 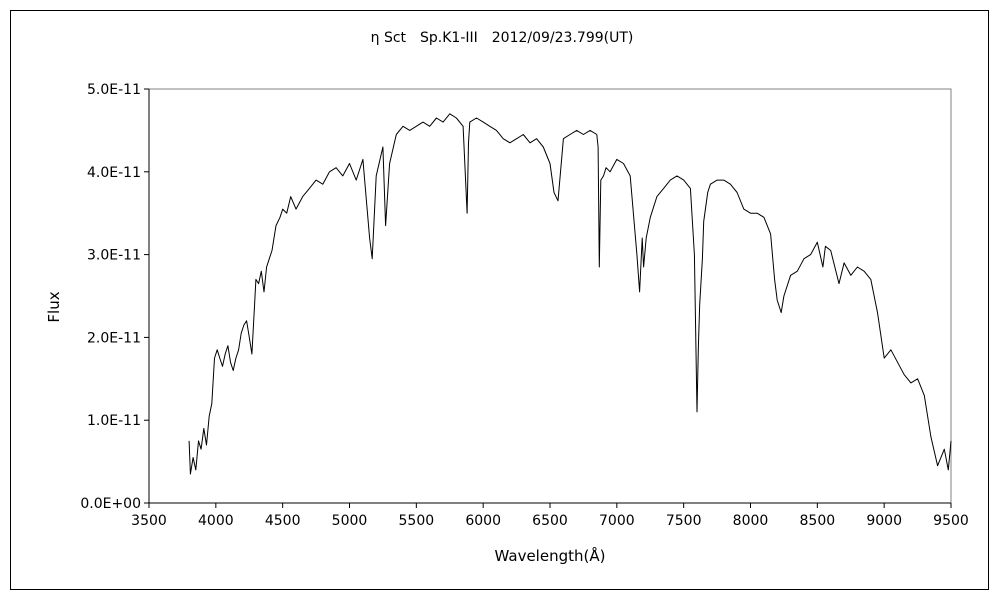 What do you see at coordinates (114, 338) in the screenshot?
I see `y-tick-label: 2.0E-11` at bounding box center [114, 338].